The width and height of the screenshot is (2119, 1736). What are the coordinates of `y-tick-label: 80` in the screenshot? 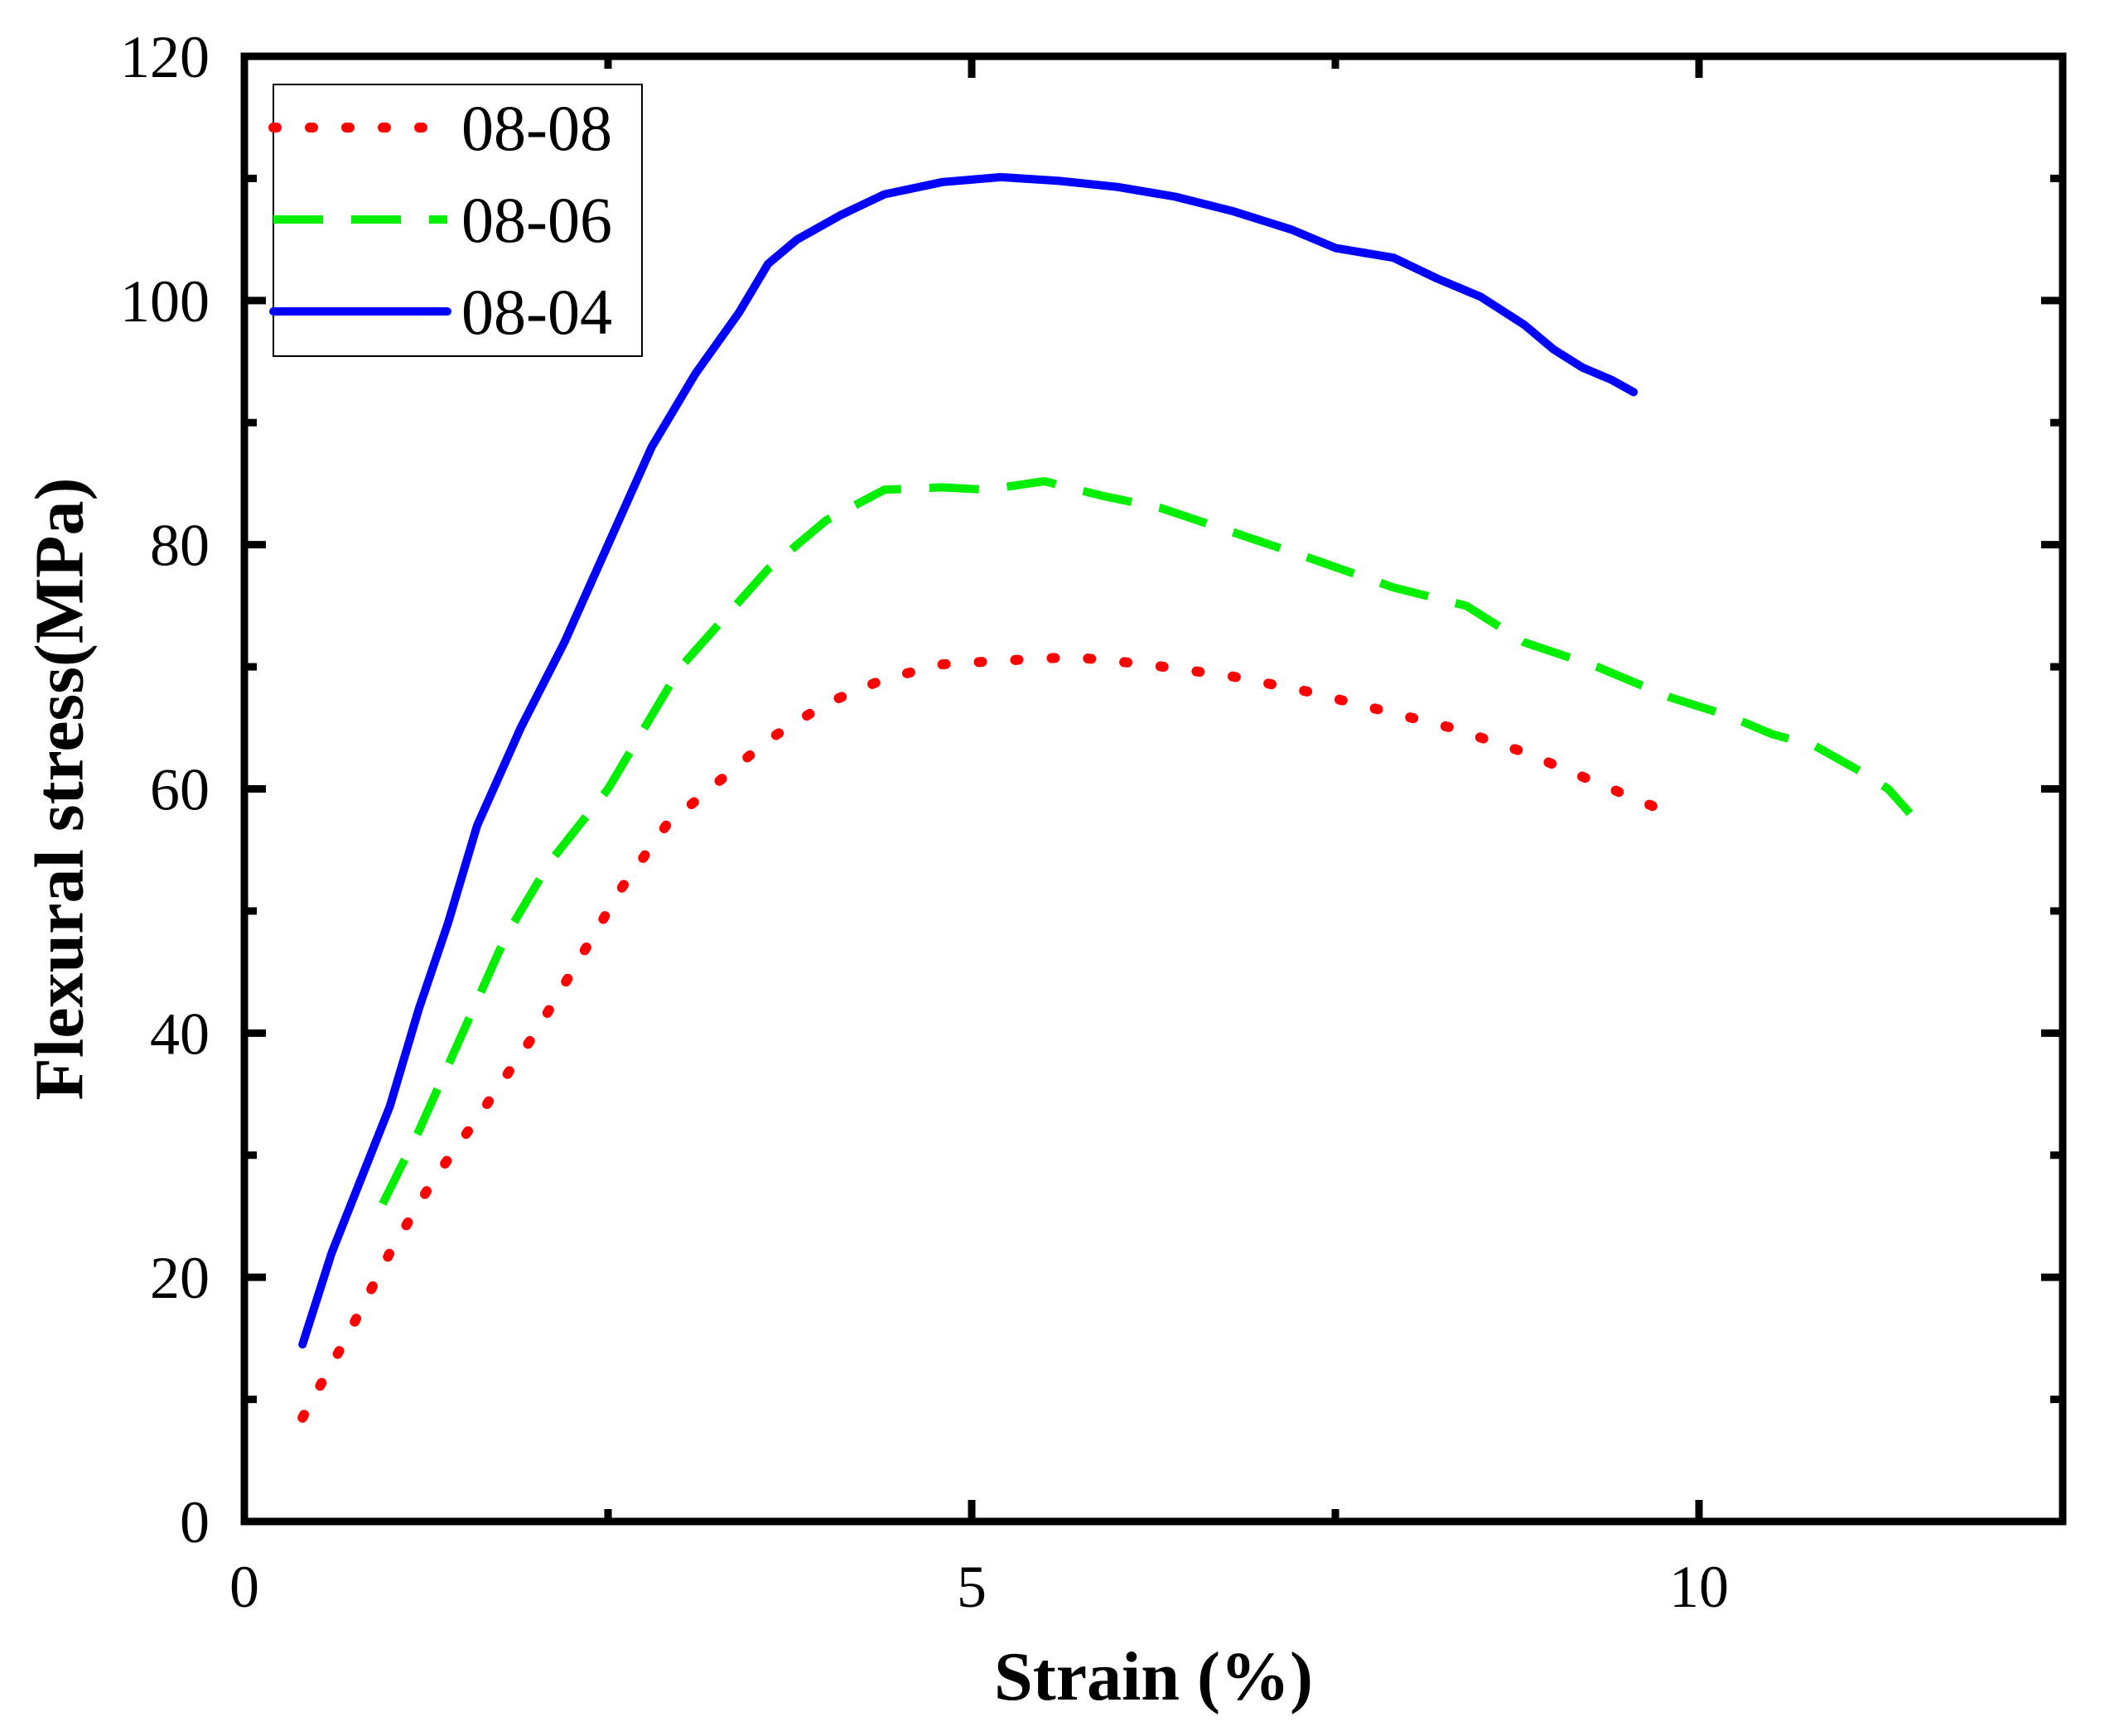 It's located at (180, 546).